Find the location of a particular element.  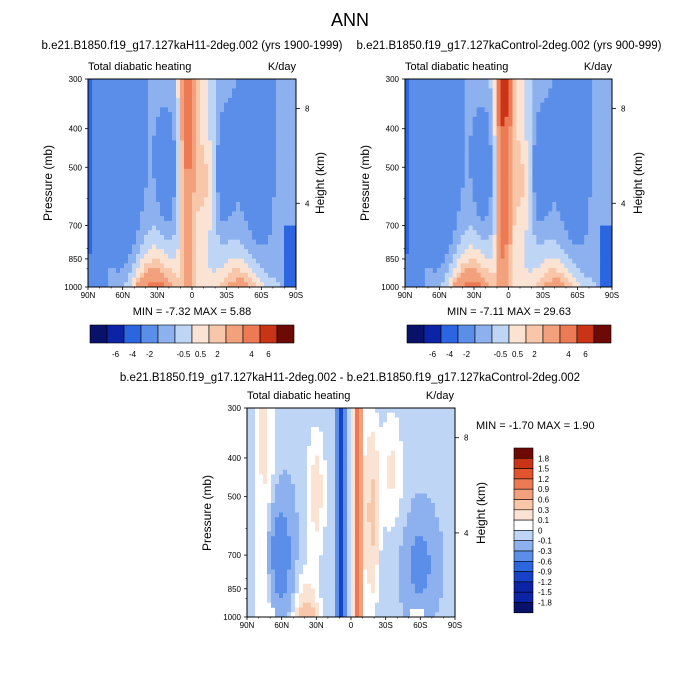

panel-1-ylabel: Pressure (mb) is located at coordinates (48, 183).